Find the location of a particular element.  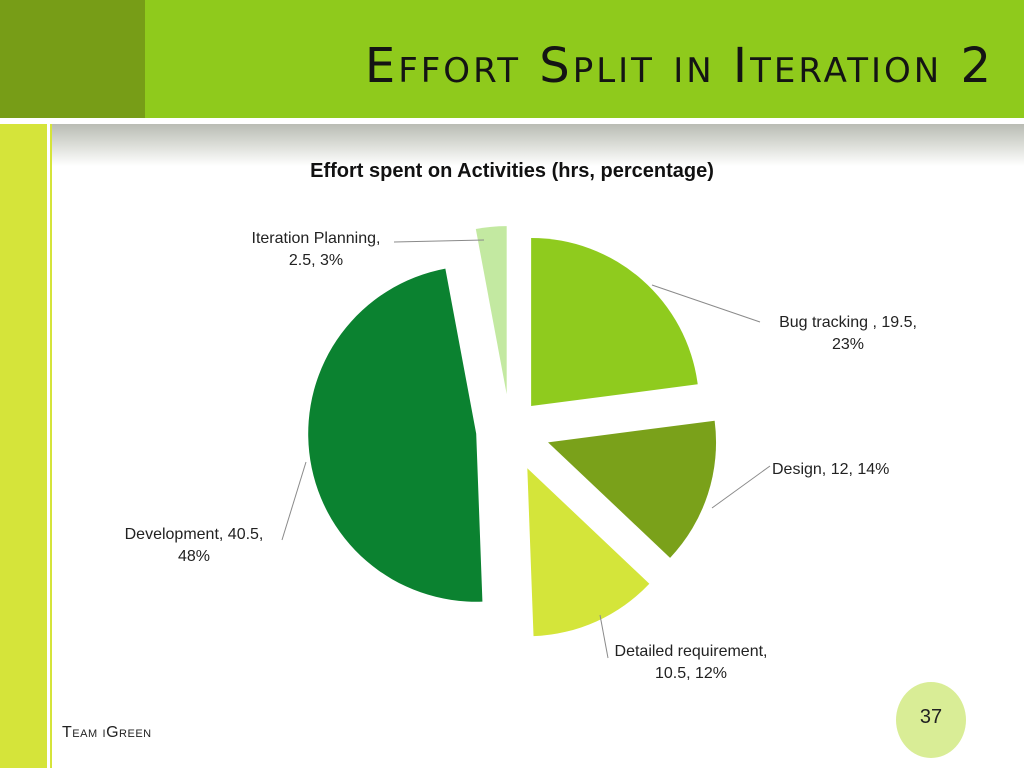

header-divider is located at coordinates (512, 120).